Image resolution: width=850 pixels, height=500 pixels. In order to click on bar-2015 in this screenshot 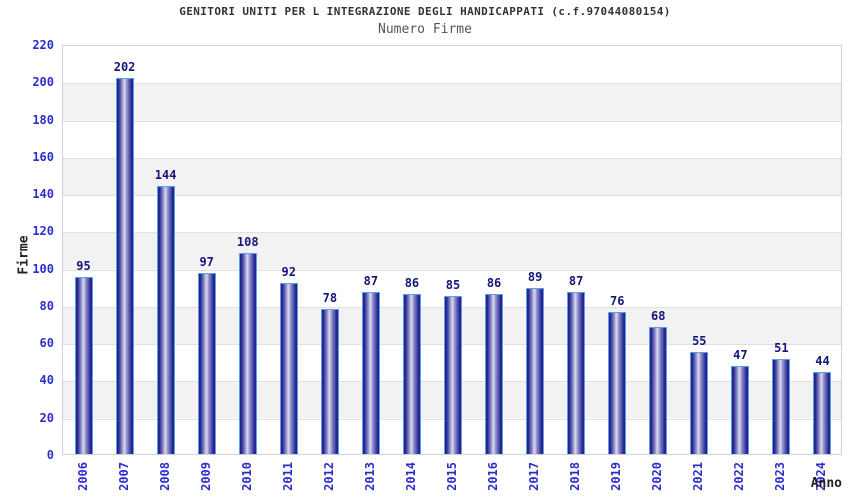, I will do `click(453, 374)`.